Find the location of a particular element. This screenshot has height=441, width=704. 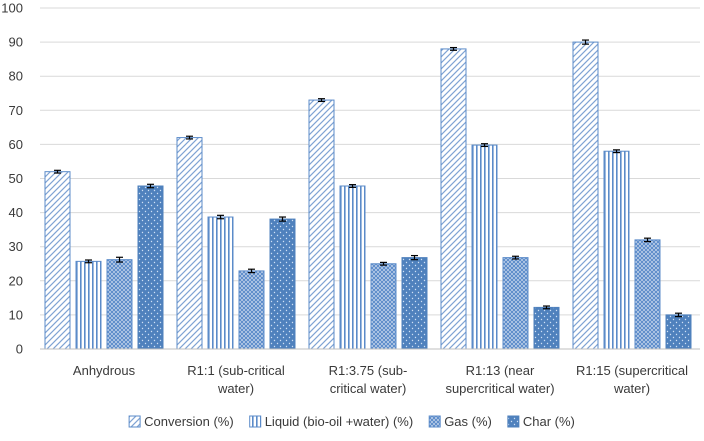

y-tick-label: 90 is located at coordinates (16, 42).